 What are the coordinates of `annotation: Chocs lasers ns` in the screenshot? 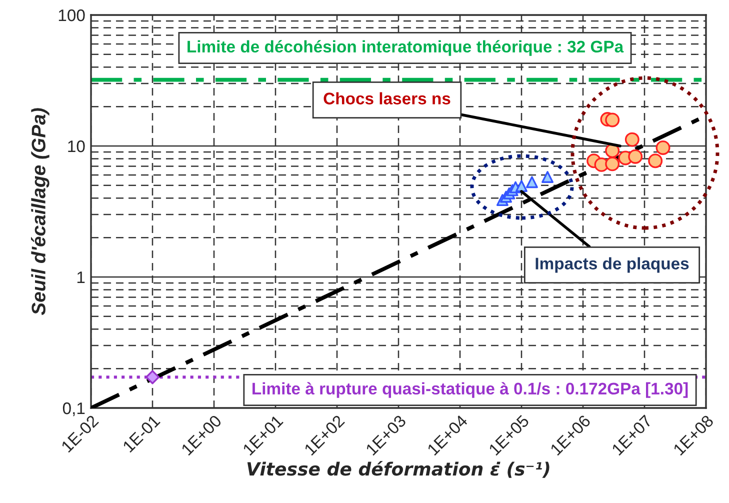 It's located at (387, 98).